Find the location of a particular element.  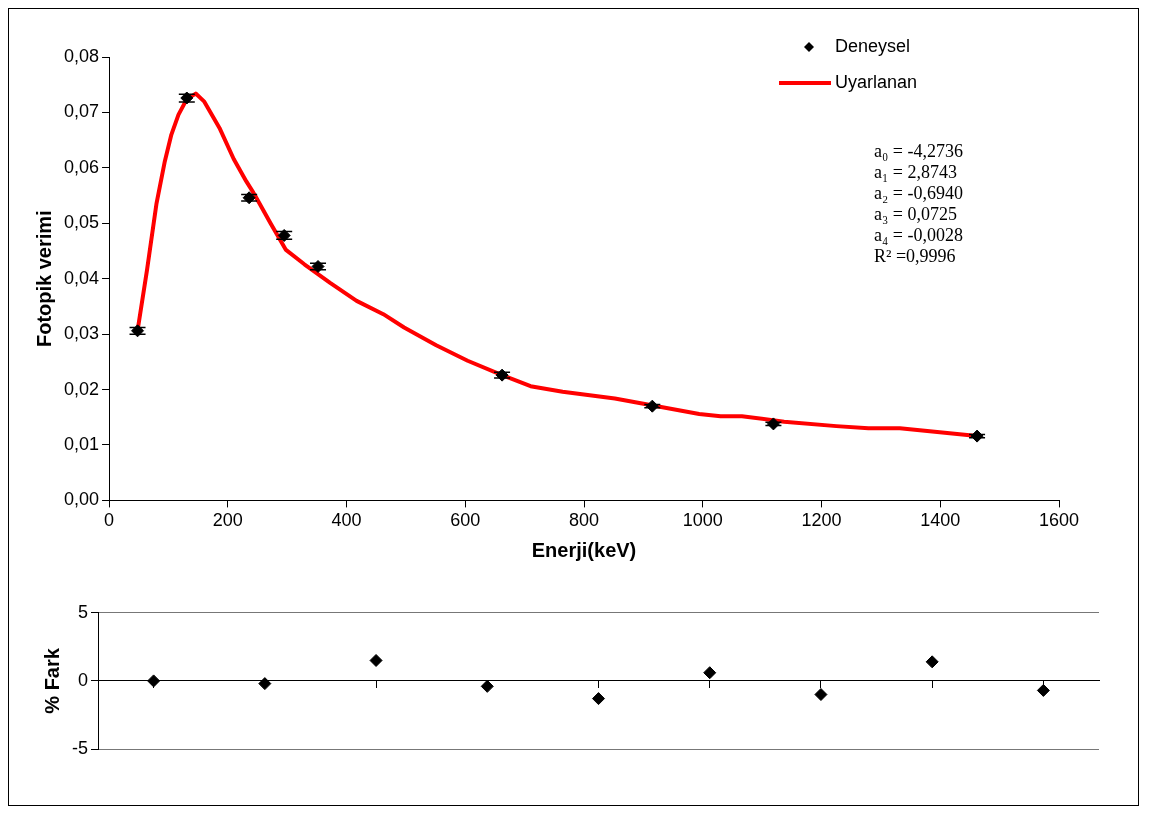

y-tick-label: 0,06 is located at coordinates (81, 166).